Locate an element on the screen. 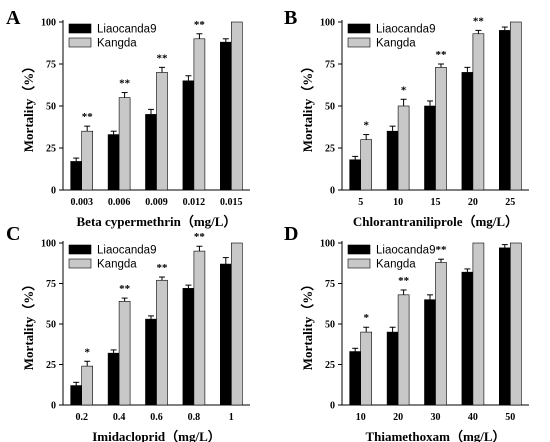 This screenshot has height=442, width=550. x-tick-label: 0.4 is located at coordinates (119, 417).